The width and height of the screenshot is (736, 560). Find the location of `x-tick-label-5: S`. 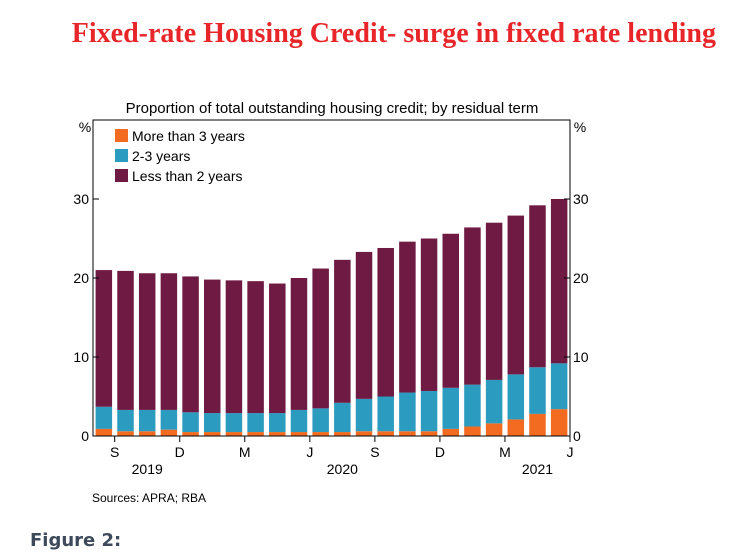

x-tick-label-5: S is located at coordinates (374, 452).